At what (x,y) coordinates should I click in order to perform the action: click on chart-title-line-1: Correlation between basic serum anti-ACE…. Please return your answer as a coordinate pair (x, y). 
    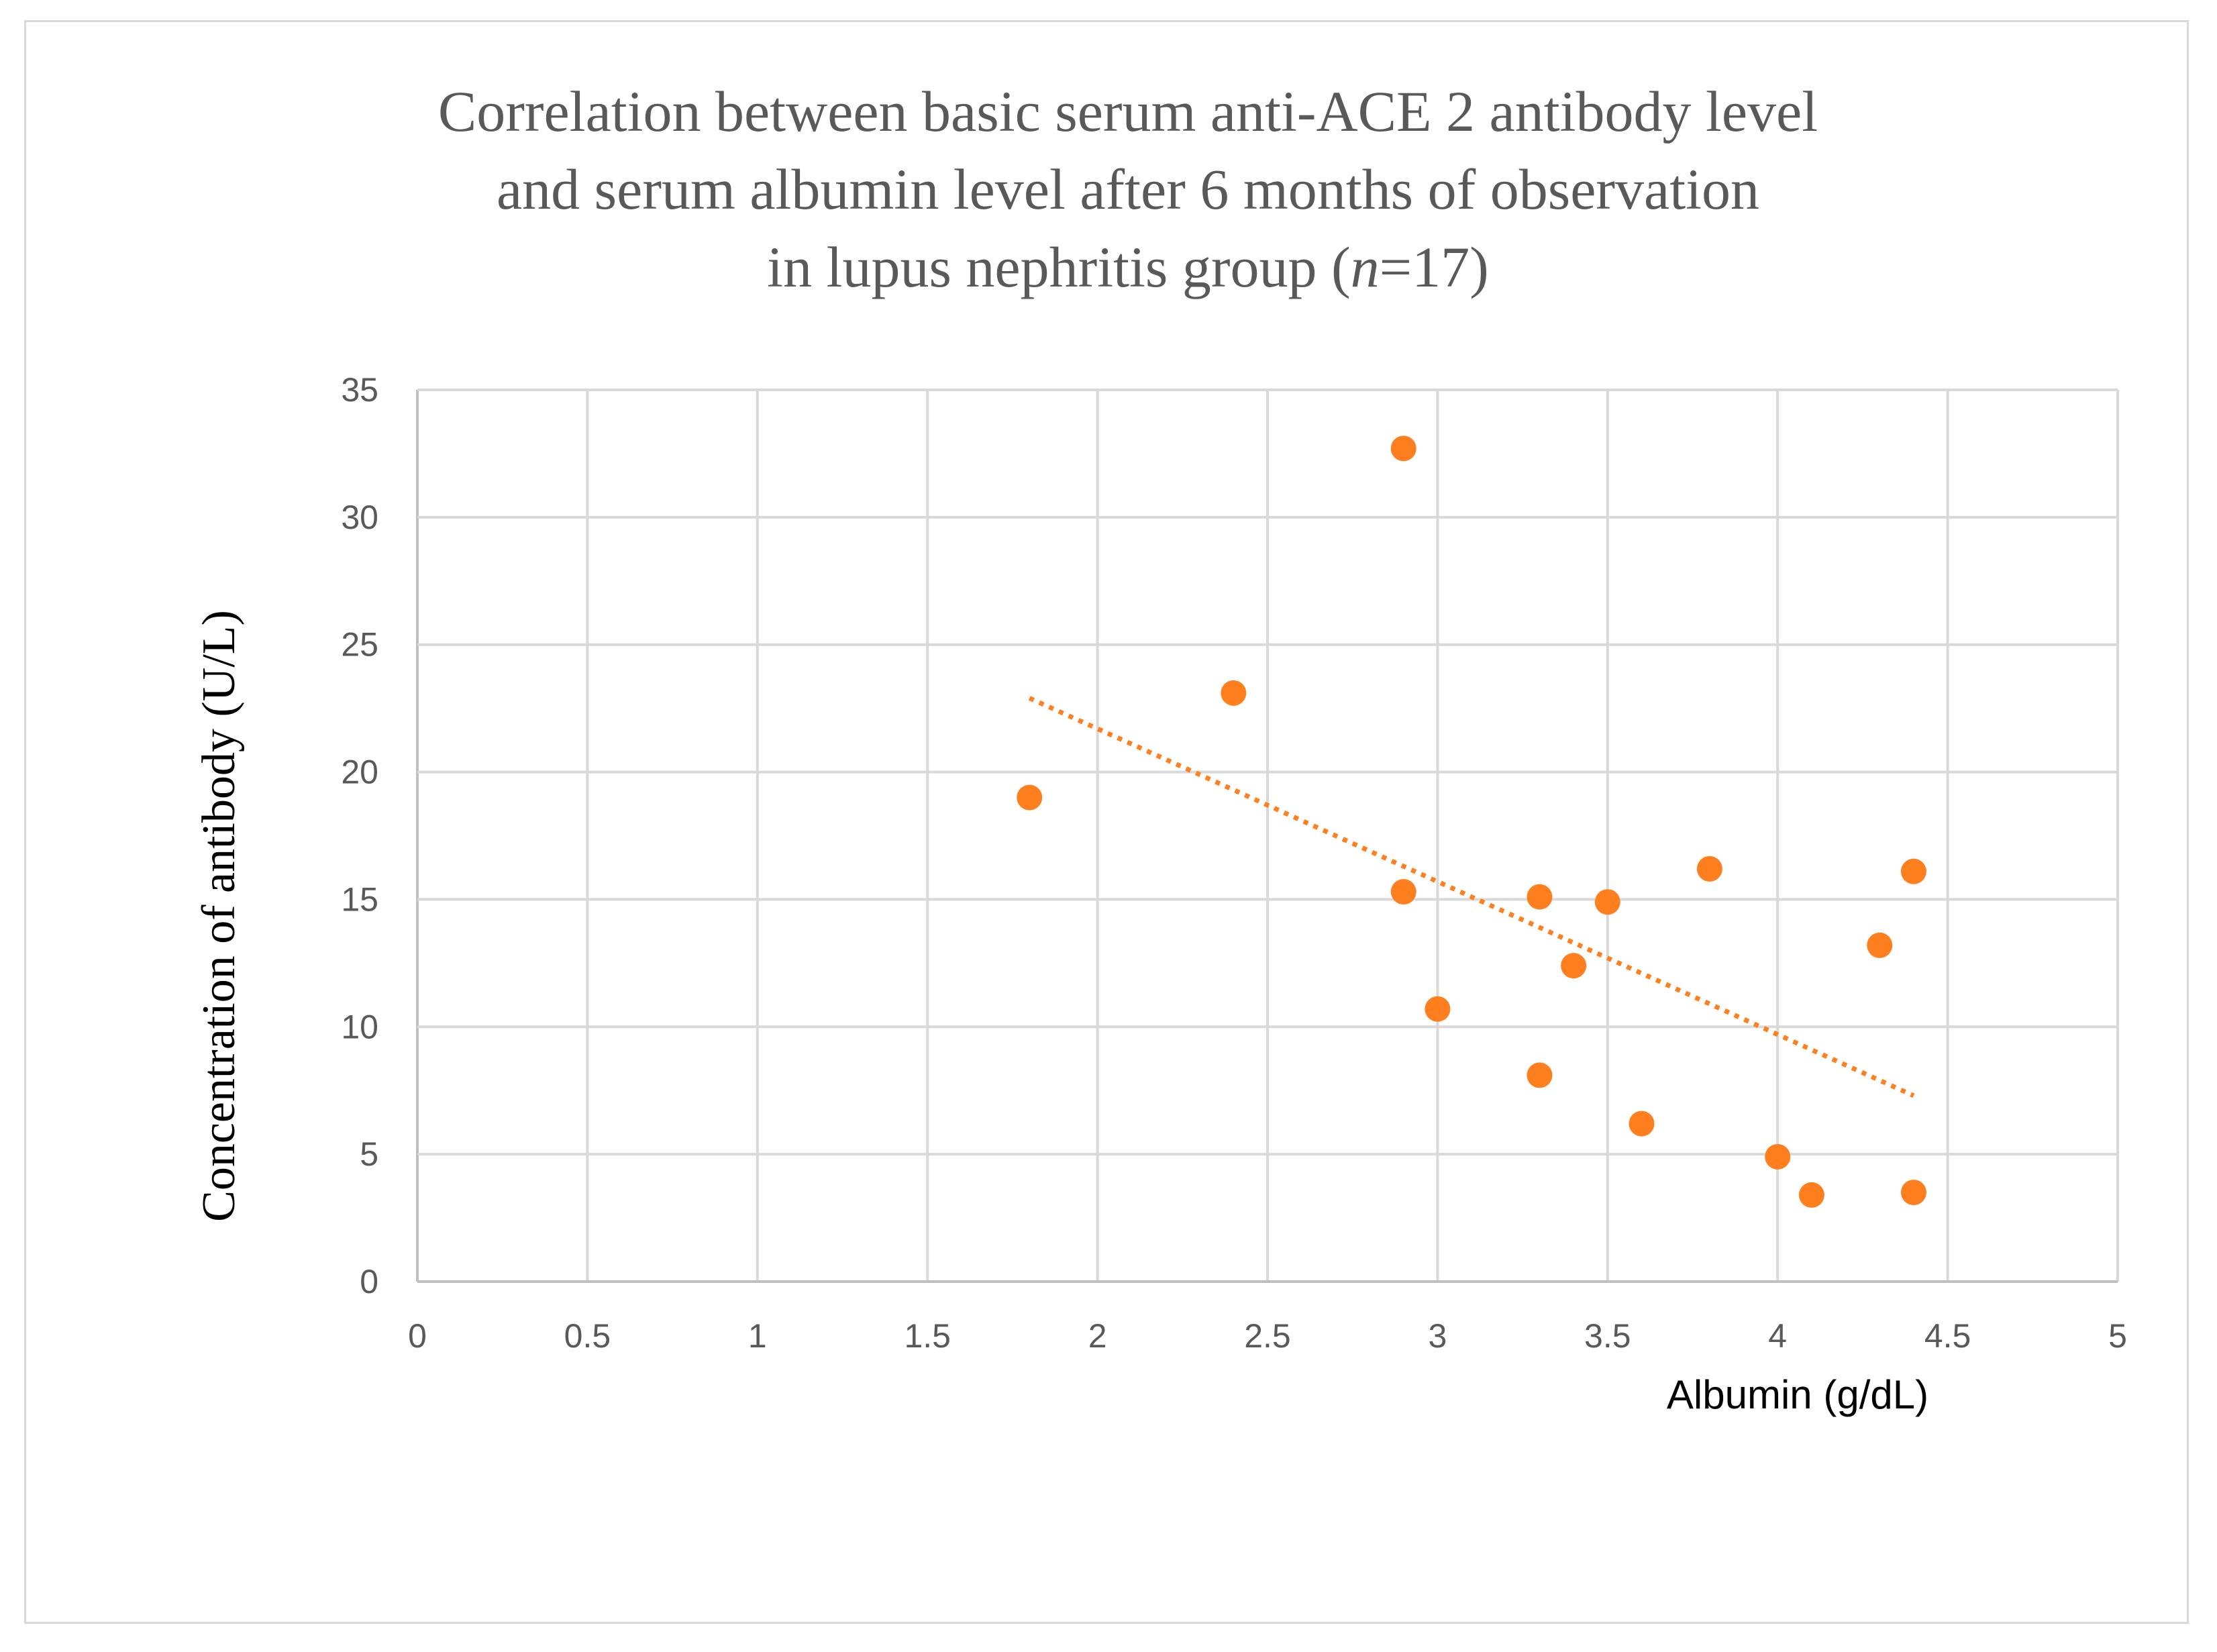
    Looking at the image, I should click on (1128, 111).